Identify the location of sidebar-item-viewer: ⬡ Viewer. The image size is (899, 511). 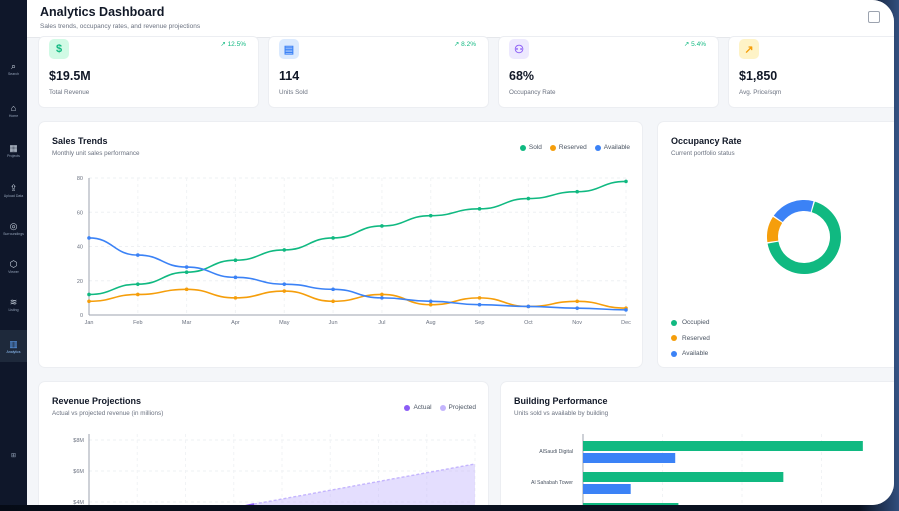
(13, 266).